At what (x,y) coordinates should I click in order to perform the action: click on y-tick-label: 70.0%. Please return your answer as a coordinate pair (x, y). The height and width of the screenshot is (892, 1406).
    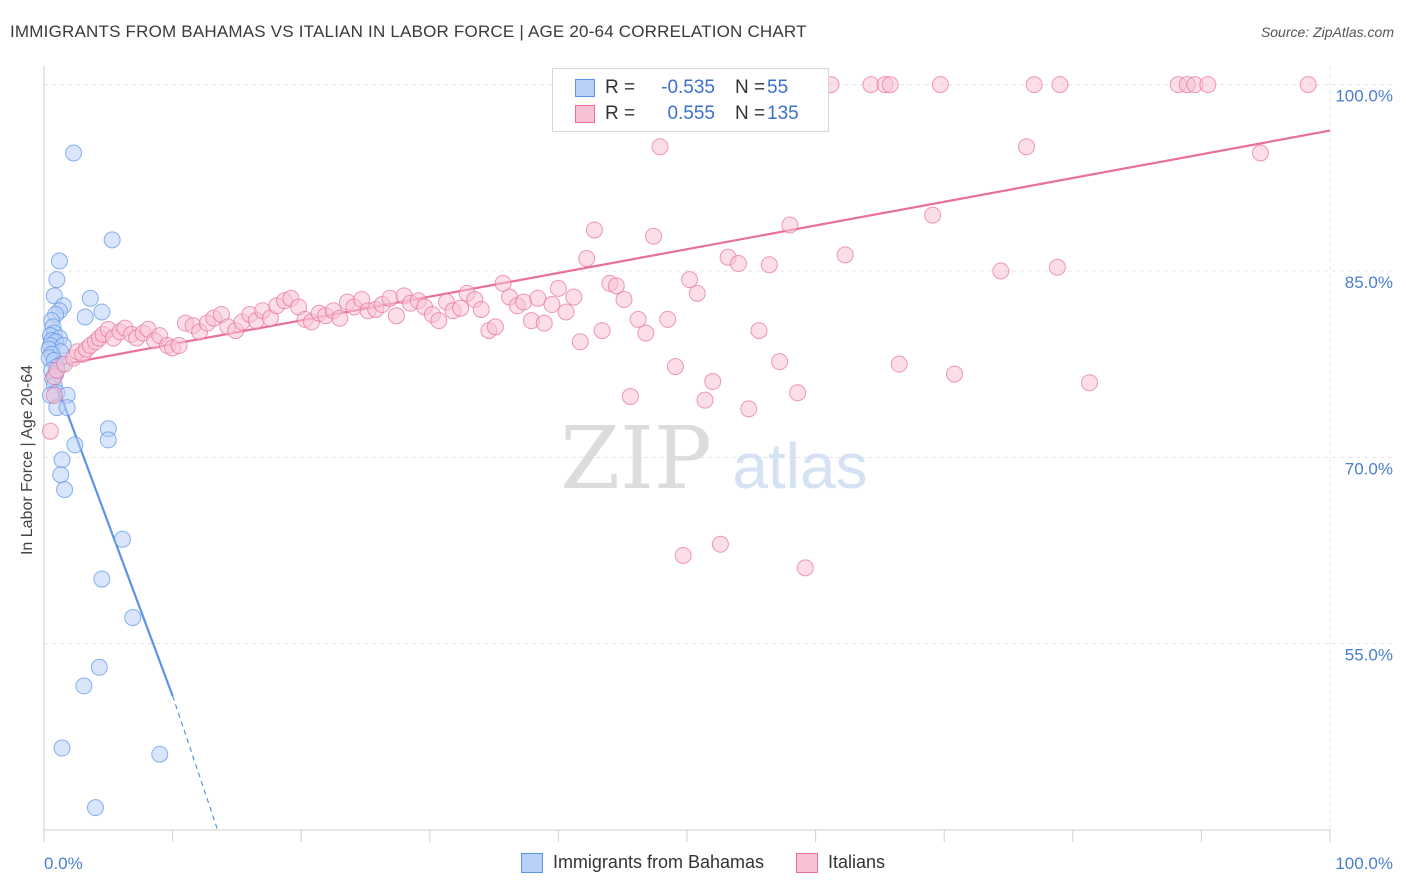
    Looking at the image, I should click on (1369, 468).